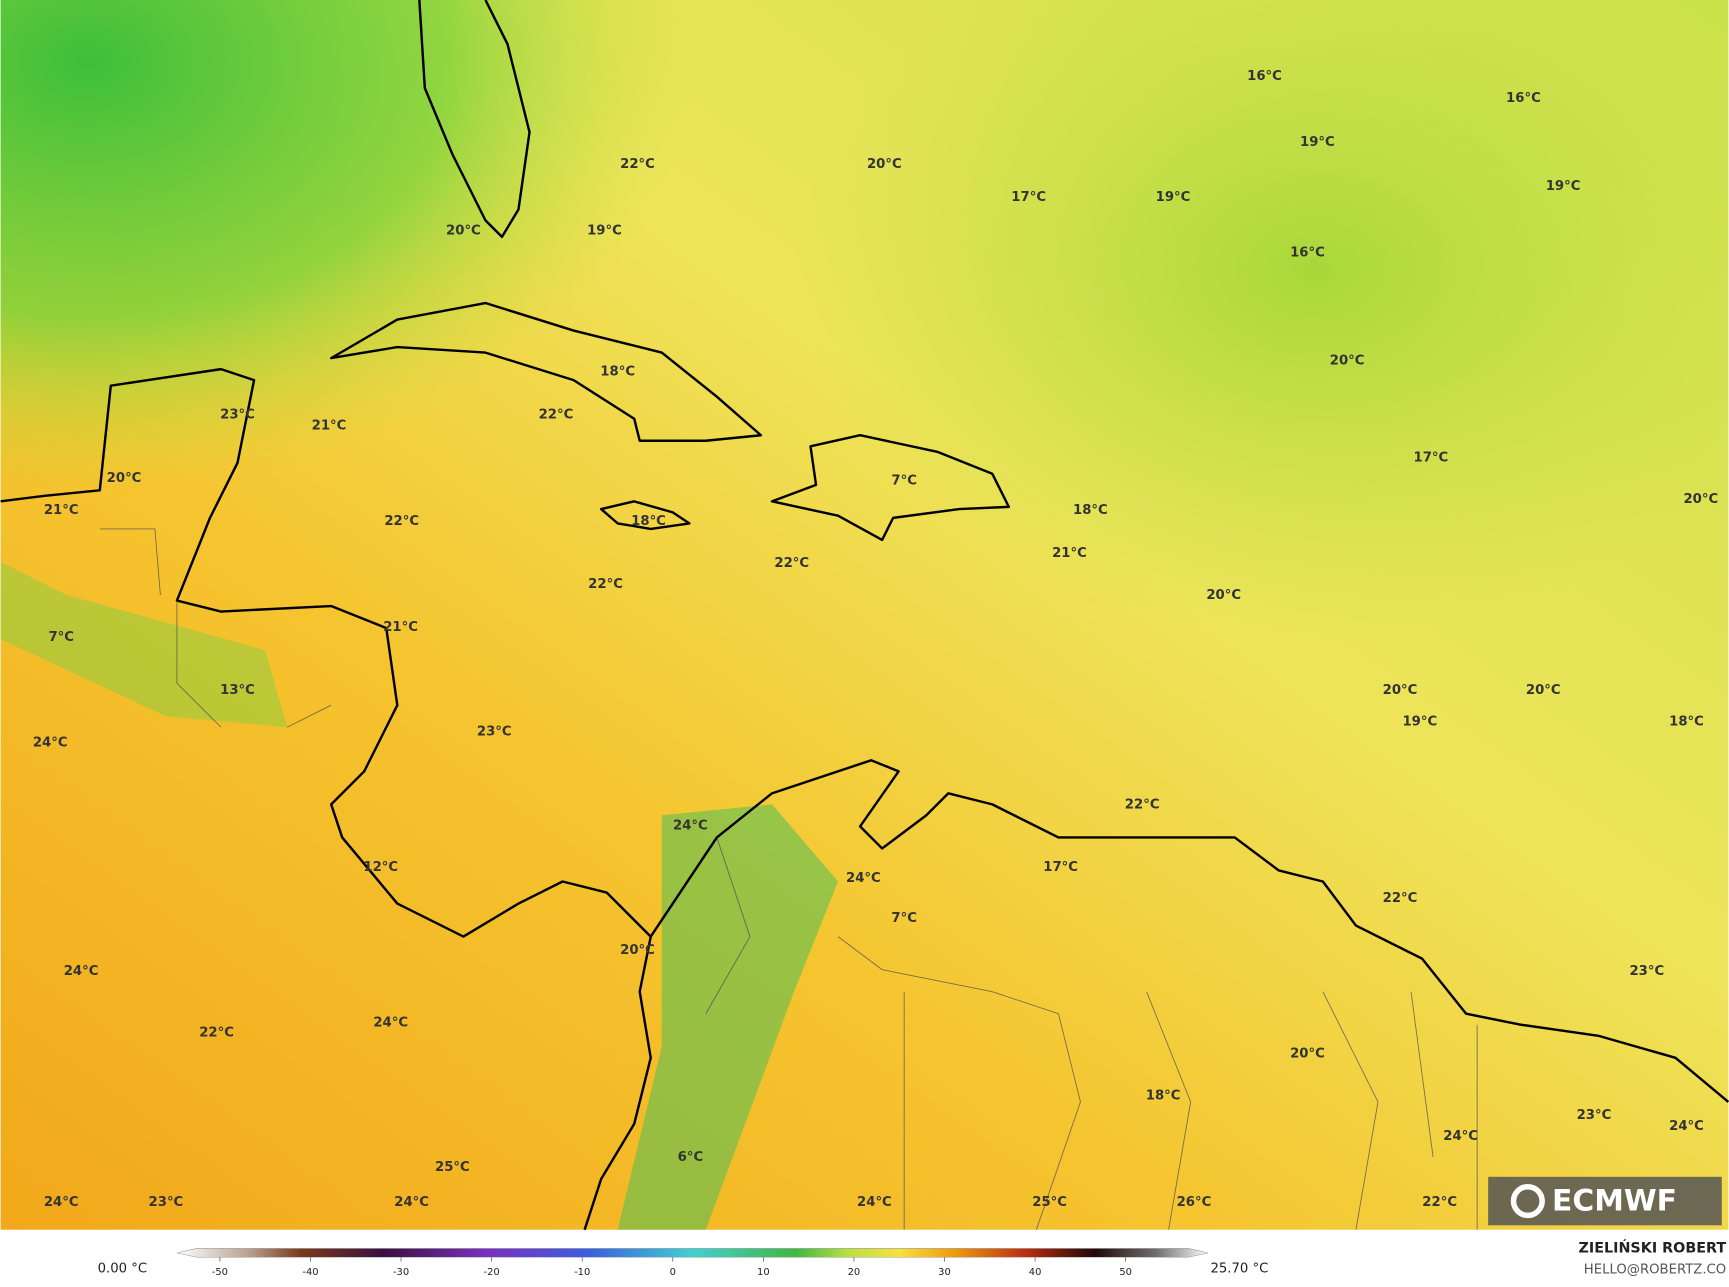 Image resolution: width=1729 pixels, height=1287 pixels. I want to click on colorbar-tick-label: -40, so click(310, 1272).